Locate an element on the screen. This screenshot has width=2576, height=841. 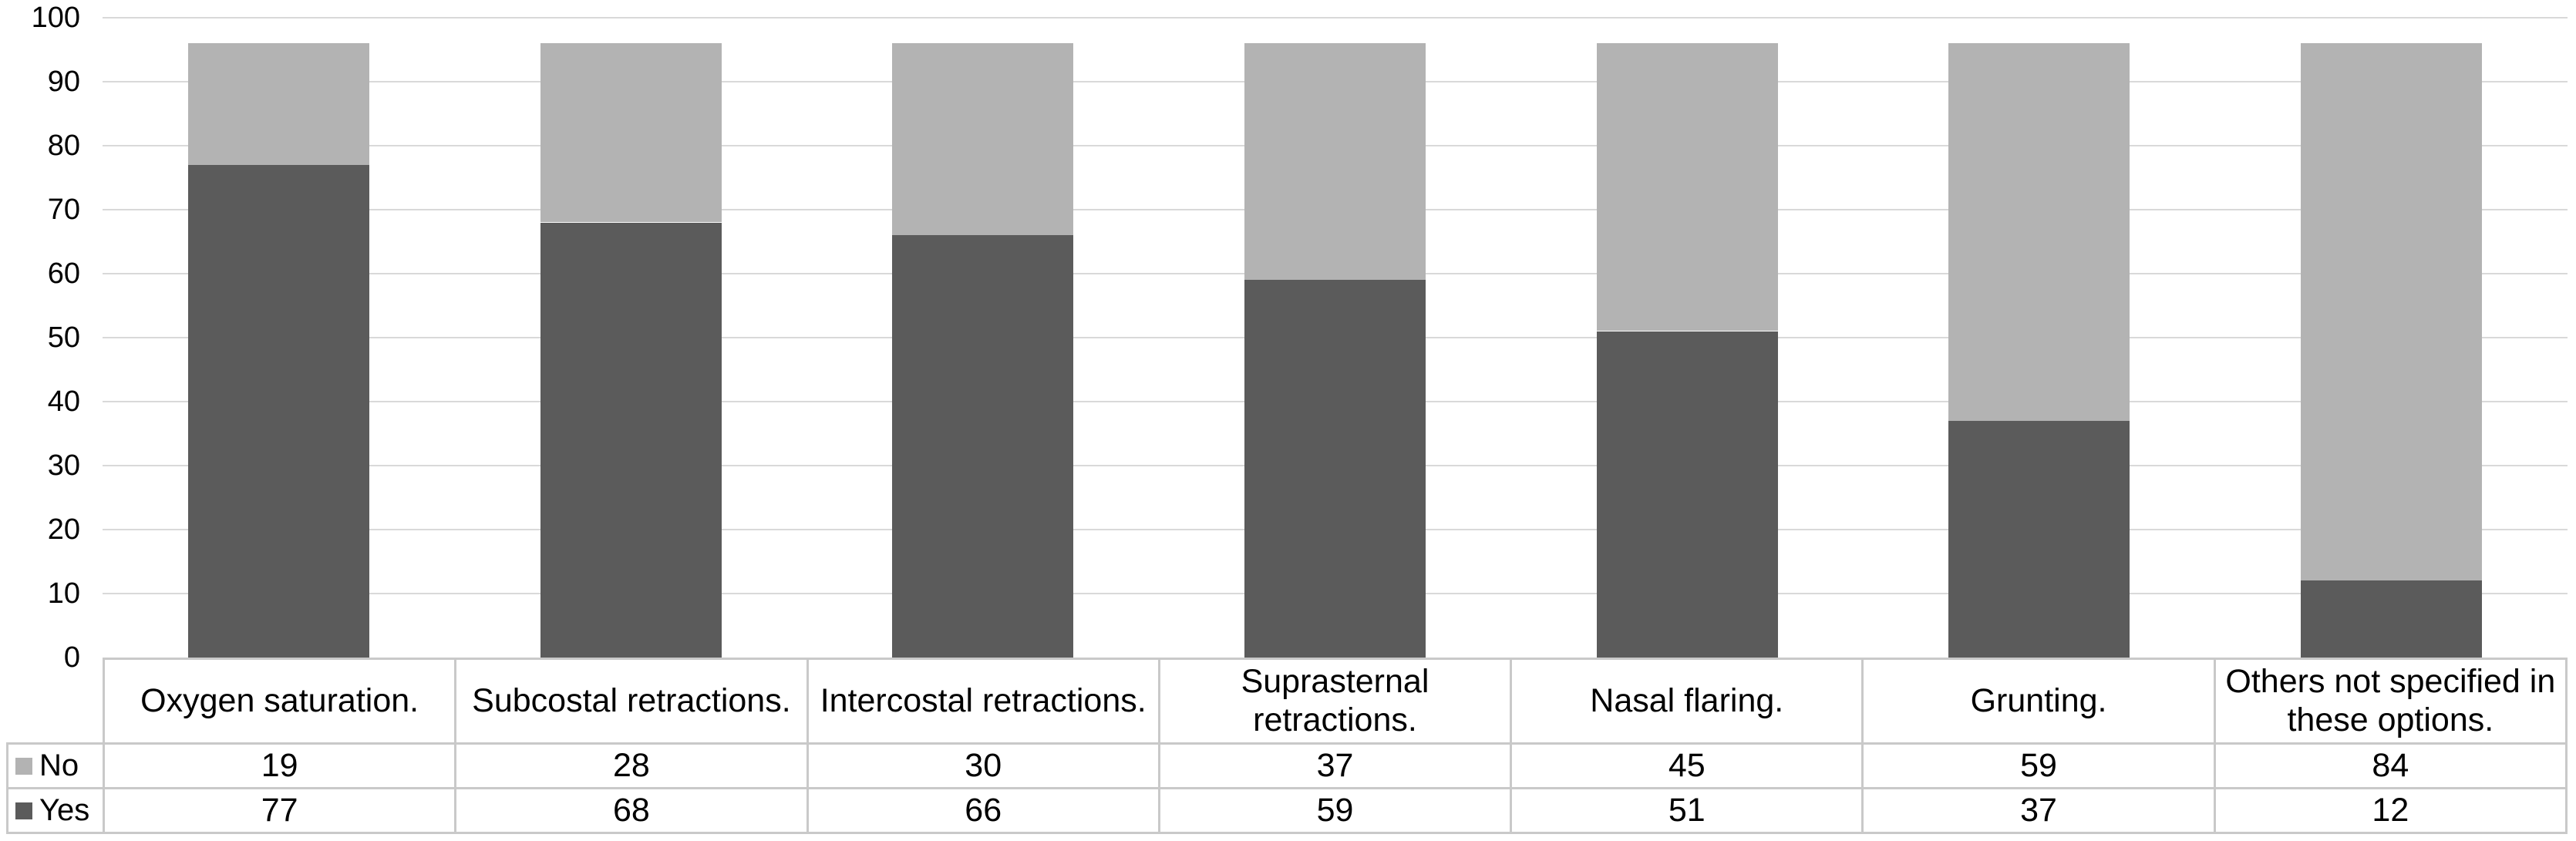
legend-label: No is located at coordinates (59, 765).